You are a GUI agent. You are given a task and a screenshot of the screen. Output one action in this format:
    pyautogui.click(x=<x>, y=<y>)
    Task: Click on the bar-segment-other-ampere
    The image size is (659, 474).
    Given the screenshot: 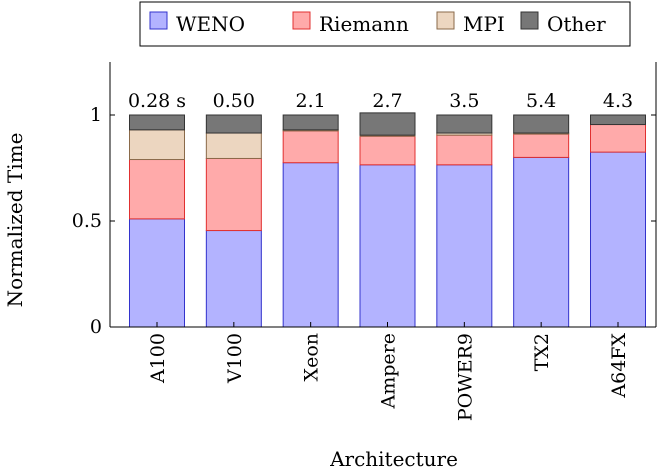 What is the action you would take?
    pyautogui.click(x=387, y=124)
    